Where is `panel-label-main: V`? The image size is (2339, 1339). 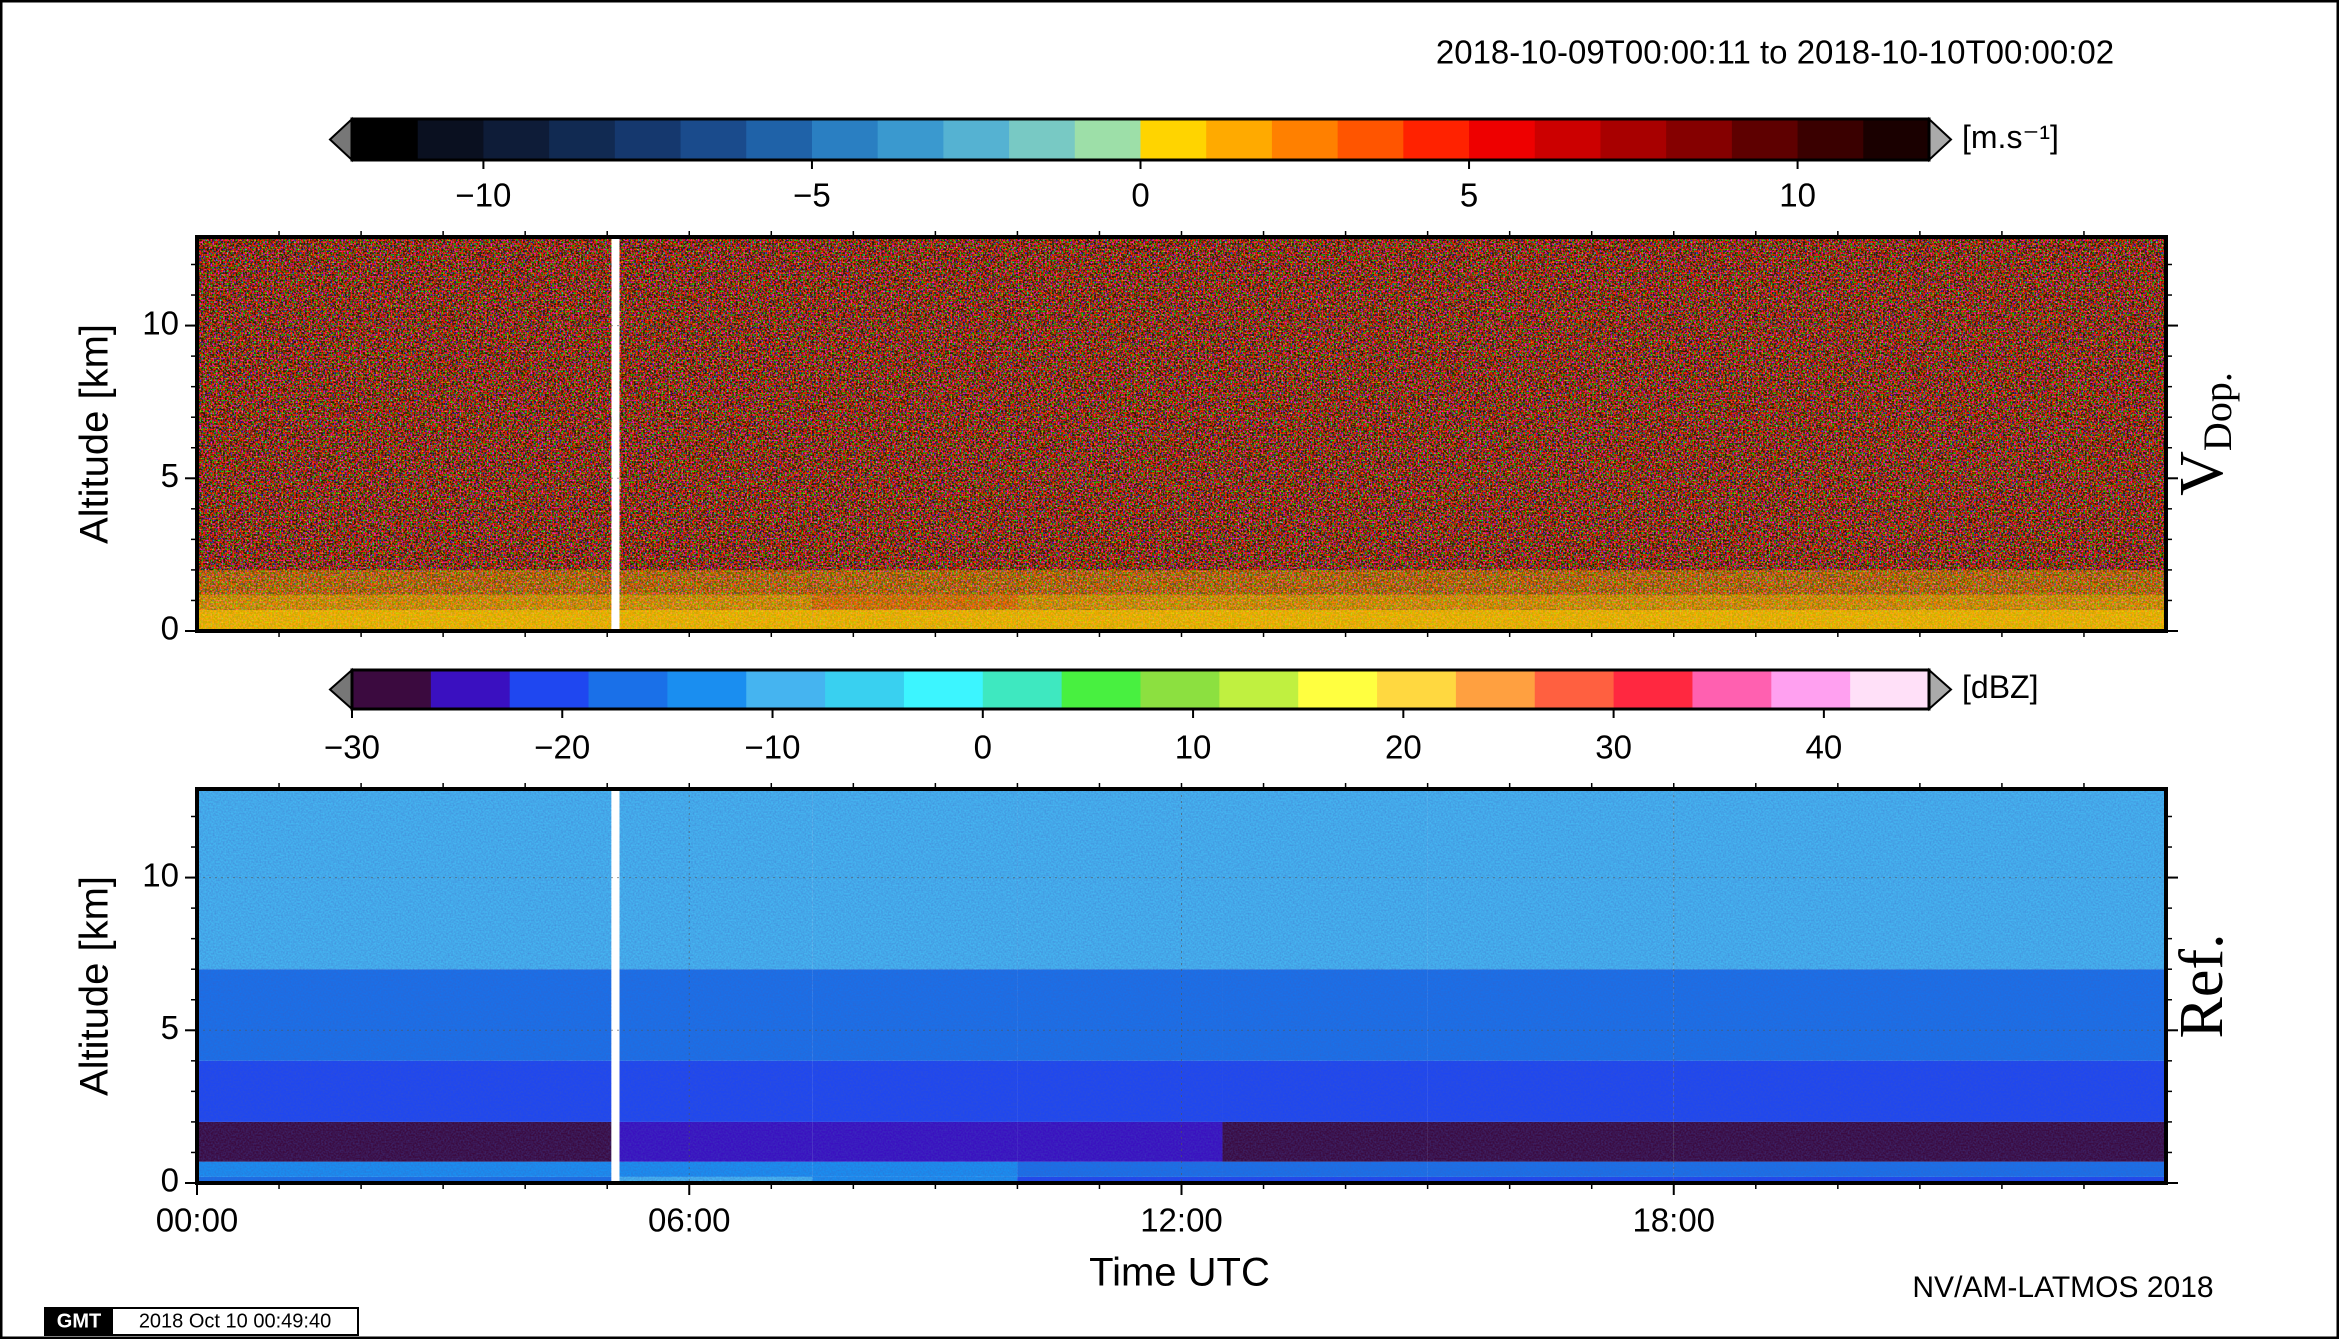
panel-label-main: V is located at coordinates (2202, 473).